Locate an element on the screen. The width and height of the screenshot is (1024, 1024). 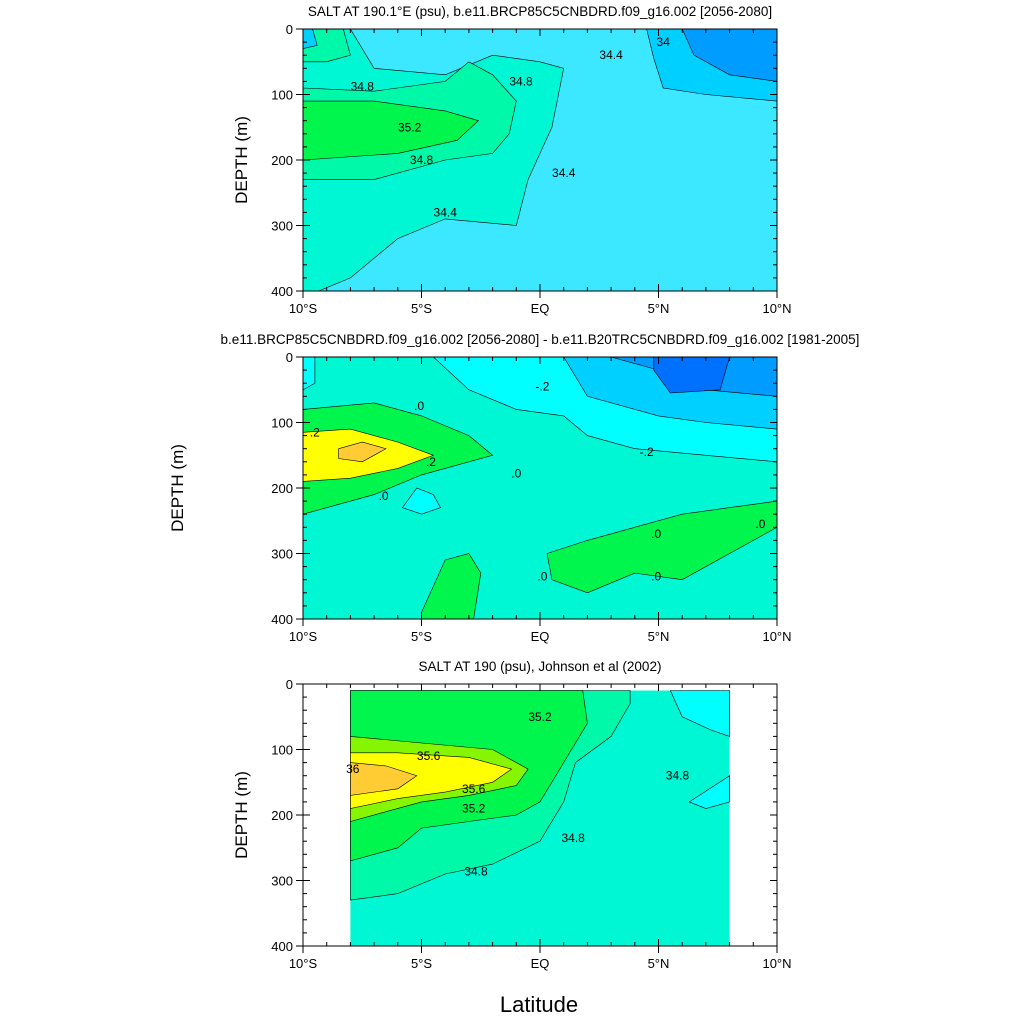
contour-label-5: 34.4 is located at coordinates (446, 212).